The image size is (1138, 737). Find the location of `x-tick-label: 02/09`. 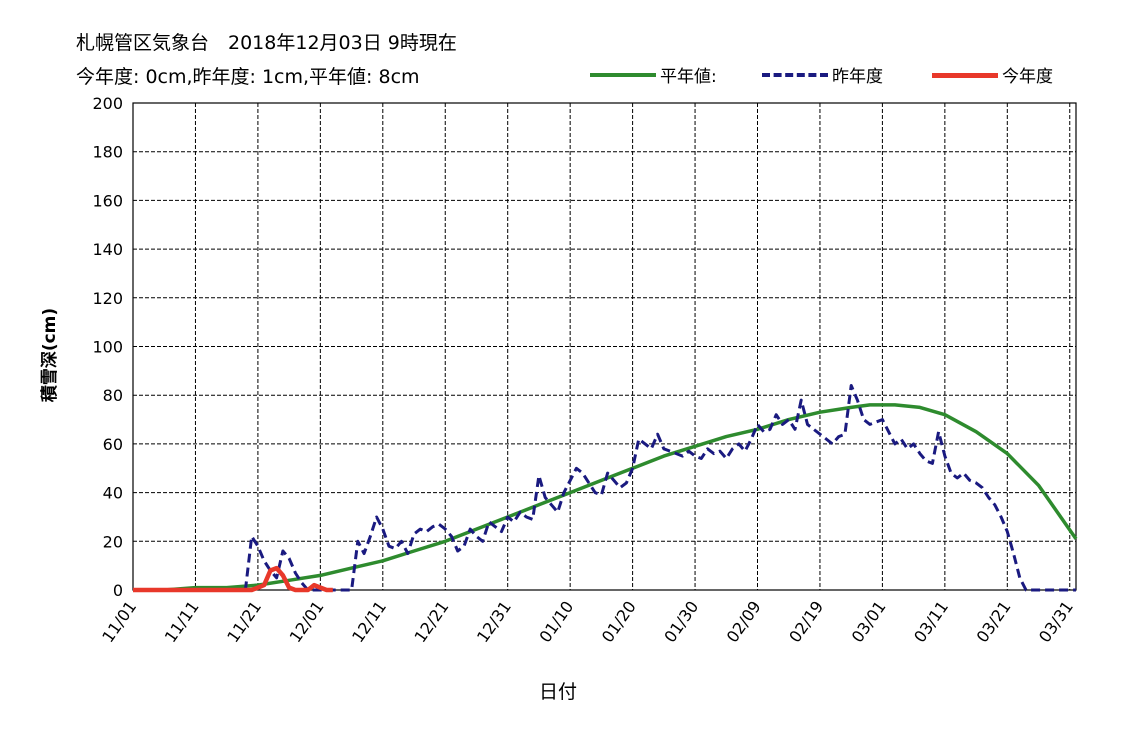

x-tick-label: 02/09 is located at coordinates (744, 621).